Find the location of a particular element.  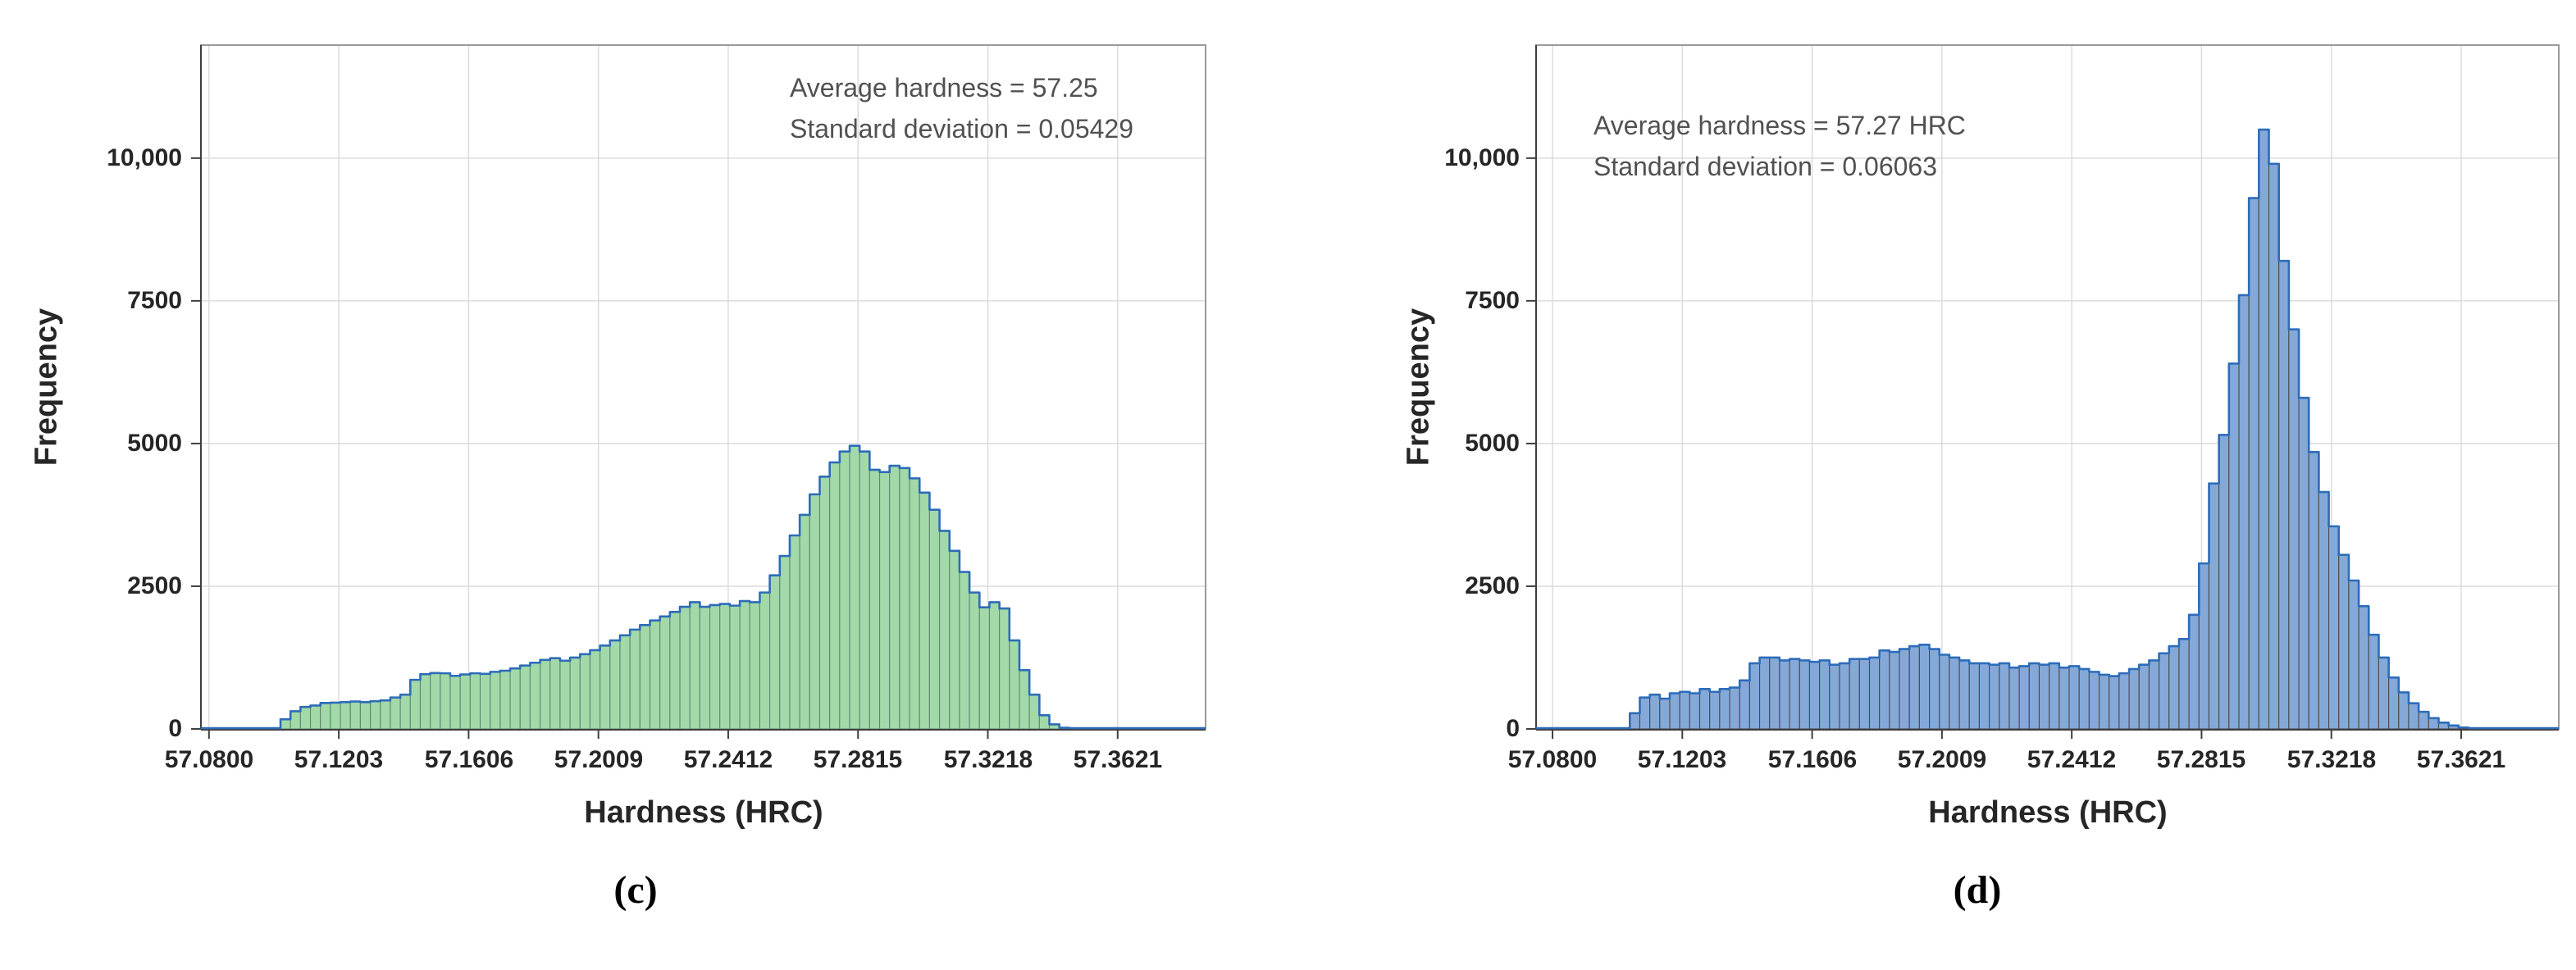

standard-deviation-text: Standard deviation = 0.05429 is located at coordinates (961, 128).